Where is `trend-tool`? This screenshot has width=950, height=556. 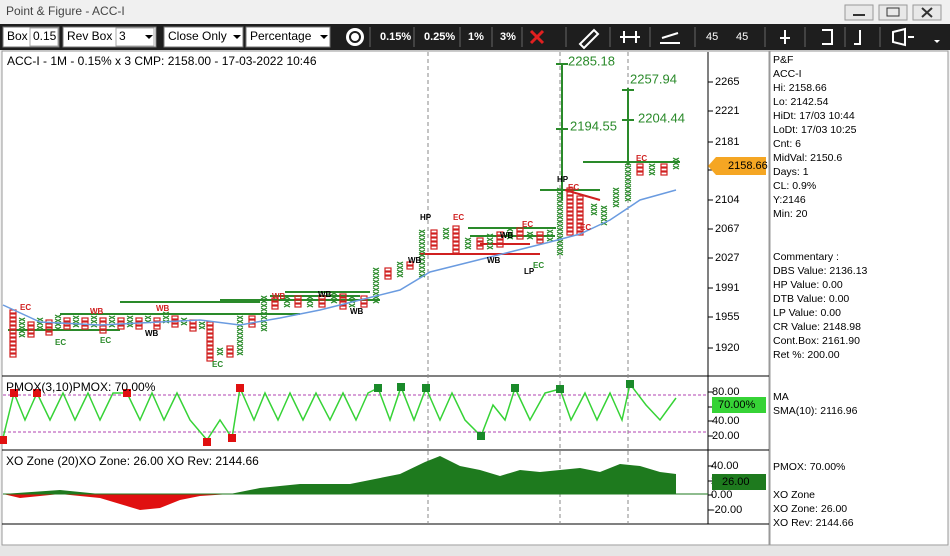
trend-tool is located at coordinates (670, 38).